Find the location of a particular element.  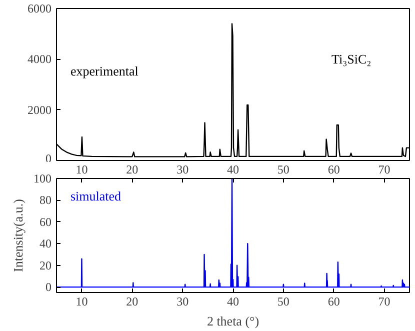

y-tick-label: 20 is located at coordinates (46, 265).